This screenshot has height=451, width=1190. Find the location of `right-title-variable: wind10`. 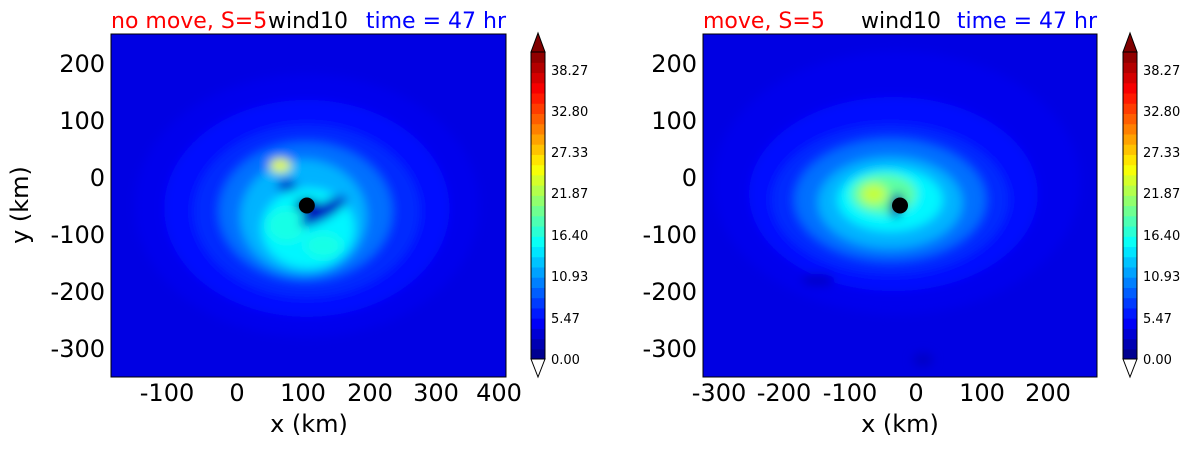

right-title-variable: wind10 is located at coordinates (901, 21).